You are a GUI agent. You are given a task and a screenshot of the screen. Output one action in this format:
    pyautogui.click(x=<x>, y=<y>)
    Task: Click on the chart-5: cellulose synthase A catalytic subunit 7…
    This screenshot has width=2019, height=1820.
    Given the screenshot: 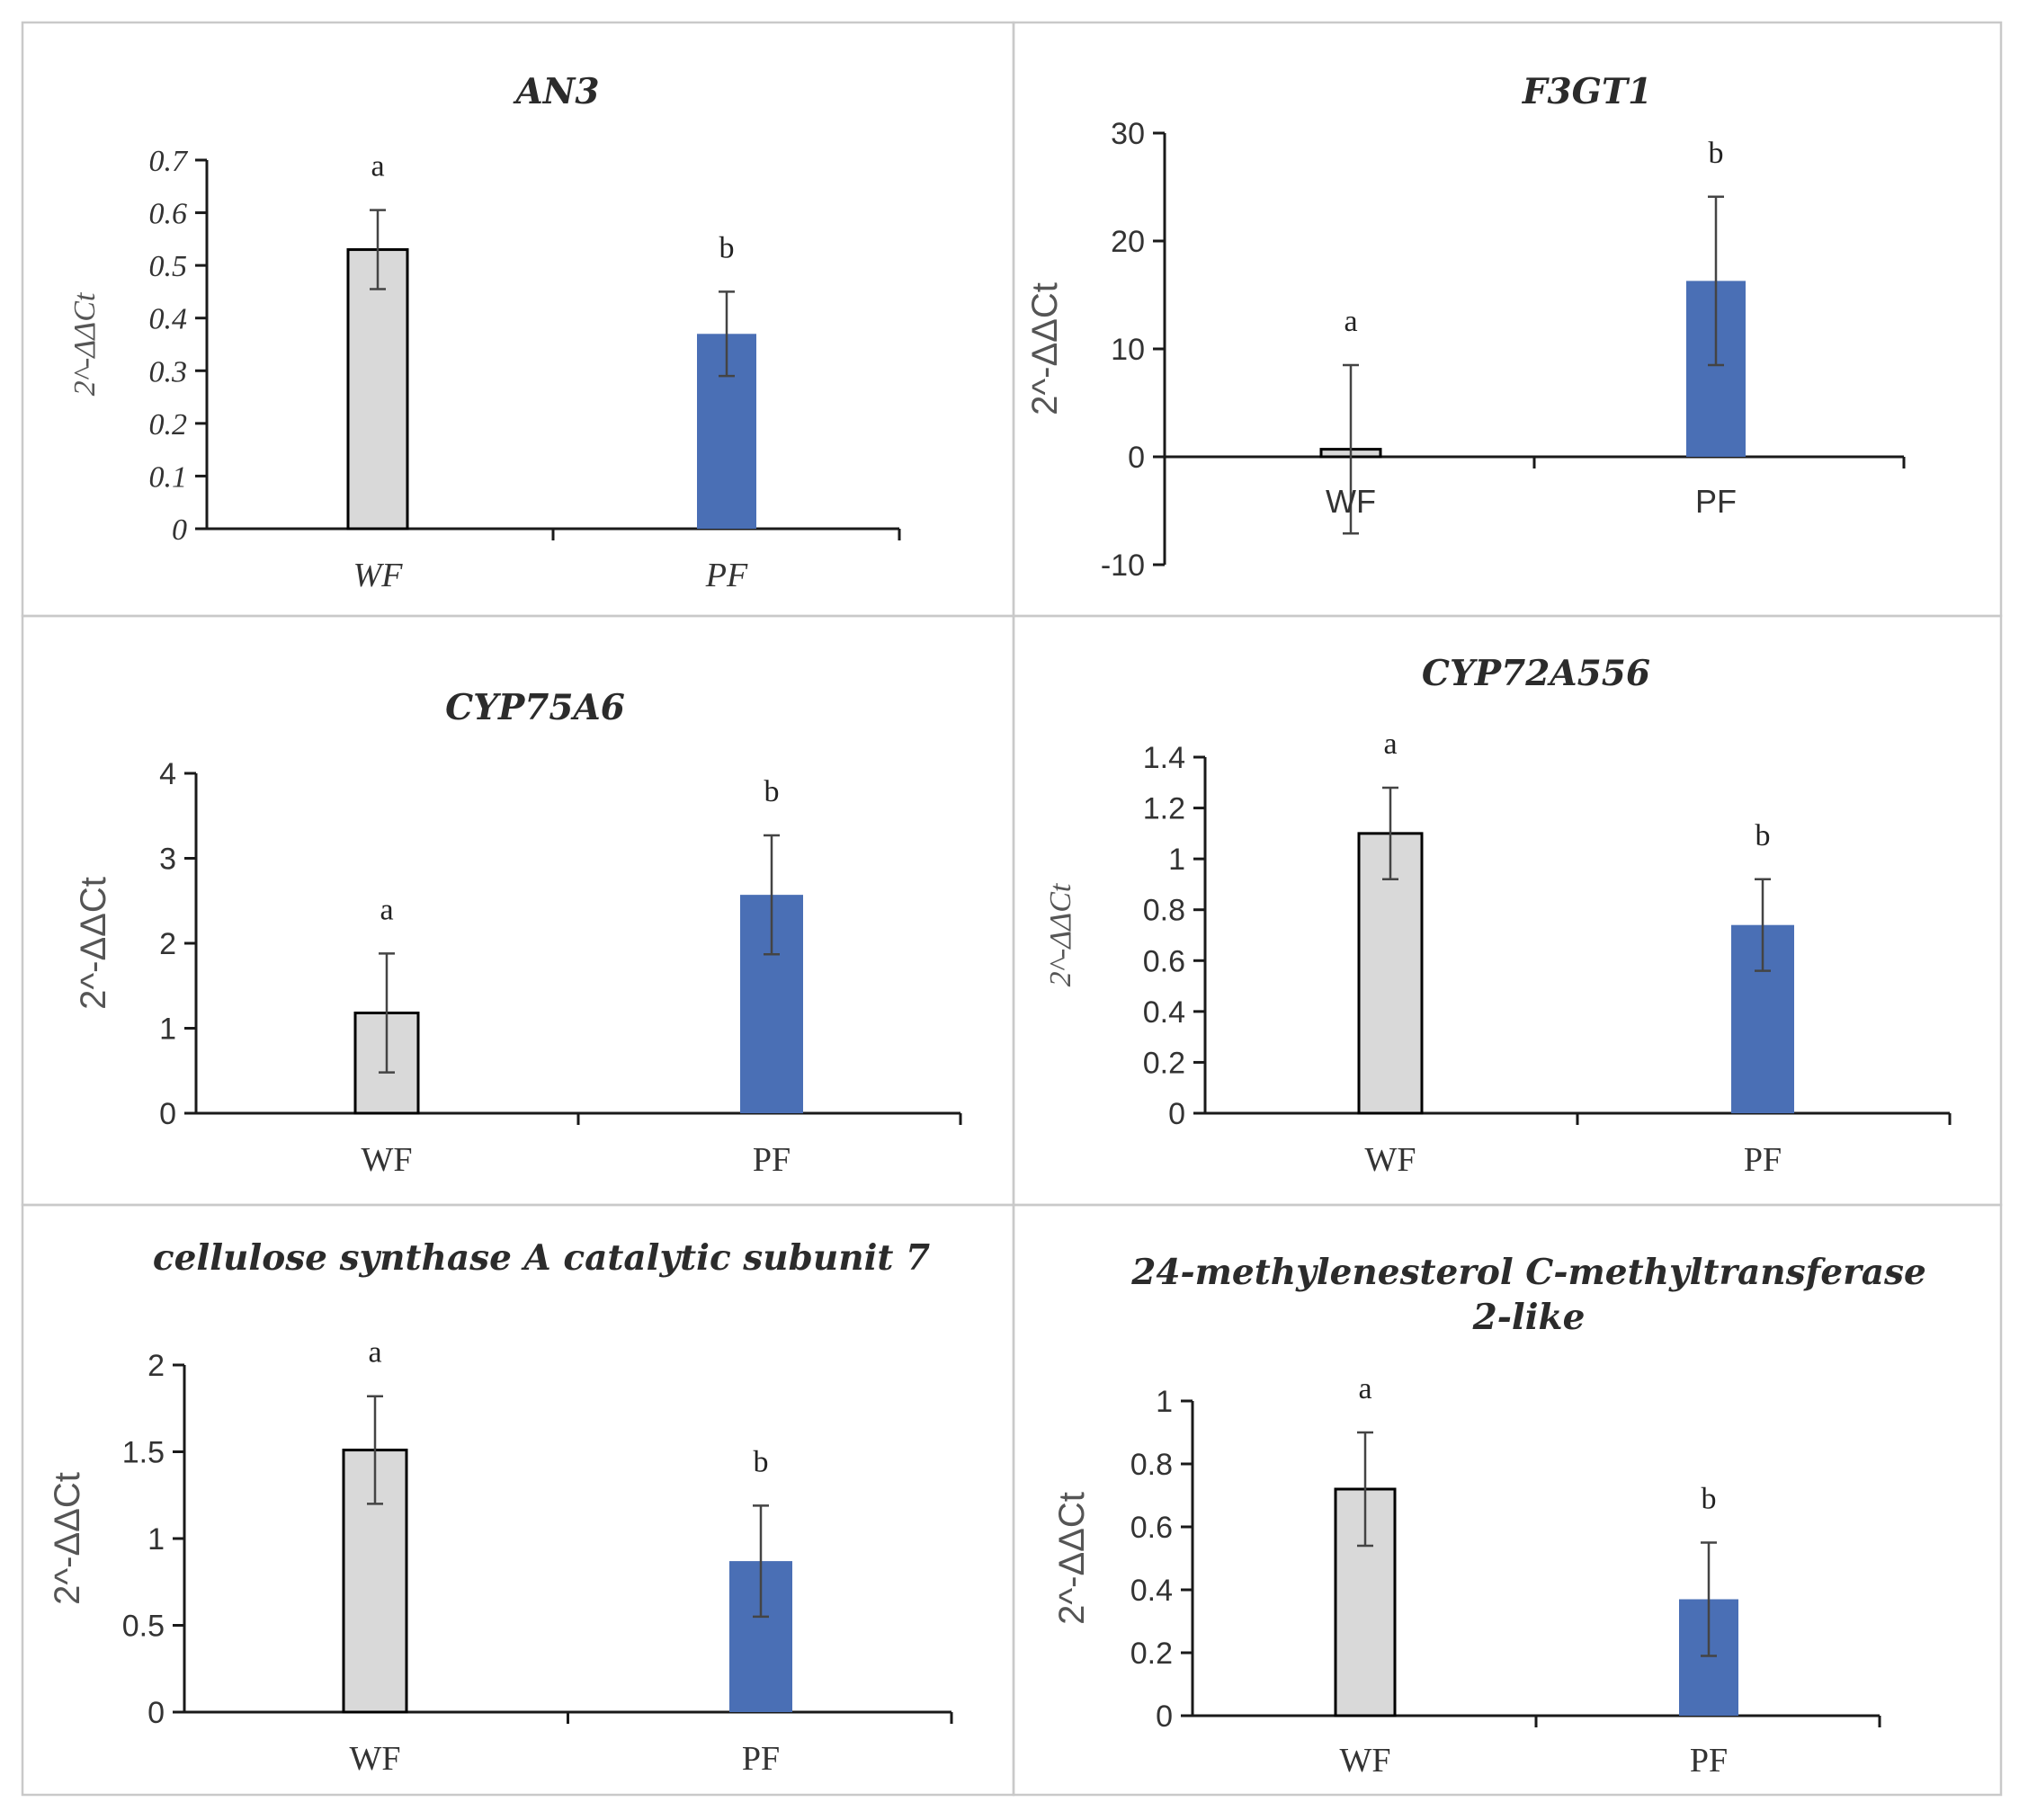 What is the action you would take?
    pyautogui.click(x=500, y=1508)
    